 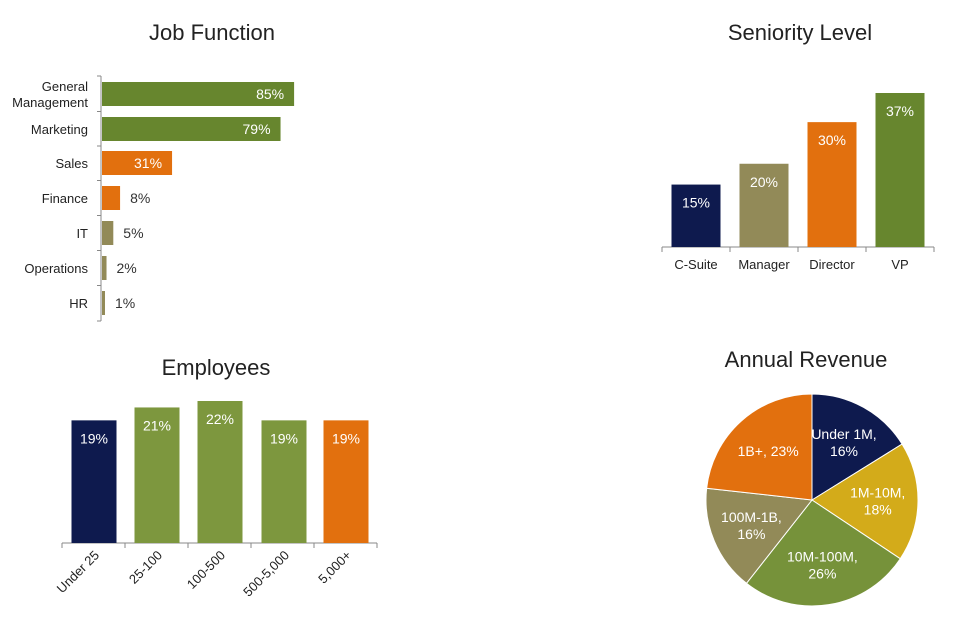 What do you see at coordinates (78, 303) in the screenshot?
I see `category-label-job-hr: HR` at bounding box center [78, 303].